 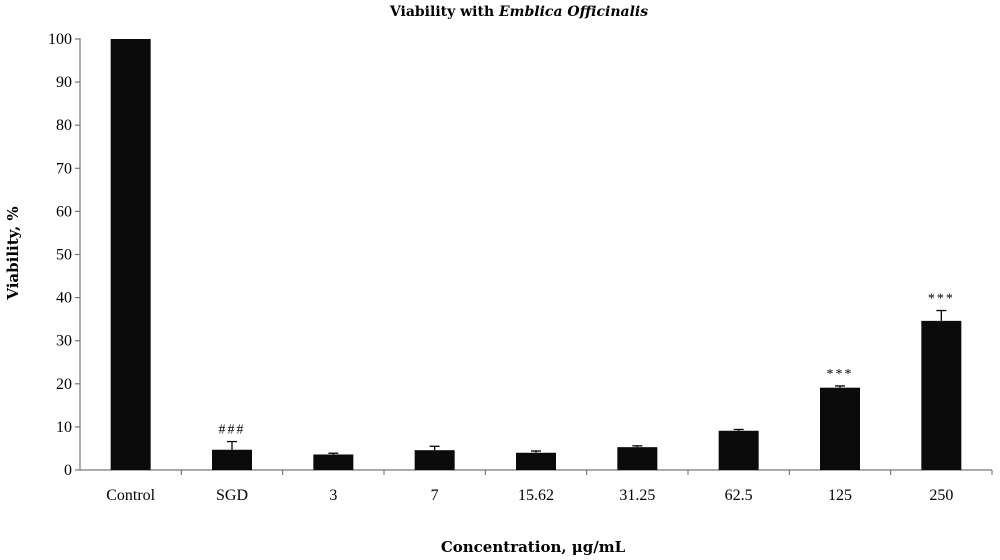 What do you see at coordinates (533, 547) in the screenshot?
I see `x-axis-label: Concentration, μg/mL` at bounding box center [533, 547].